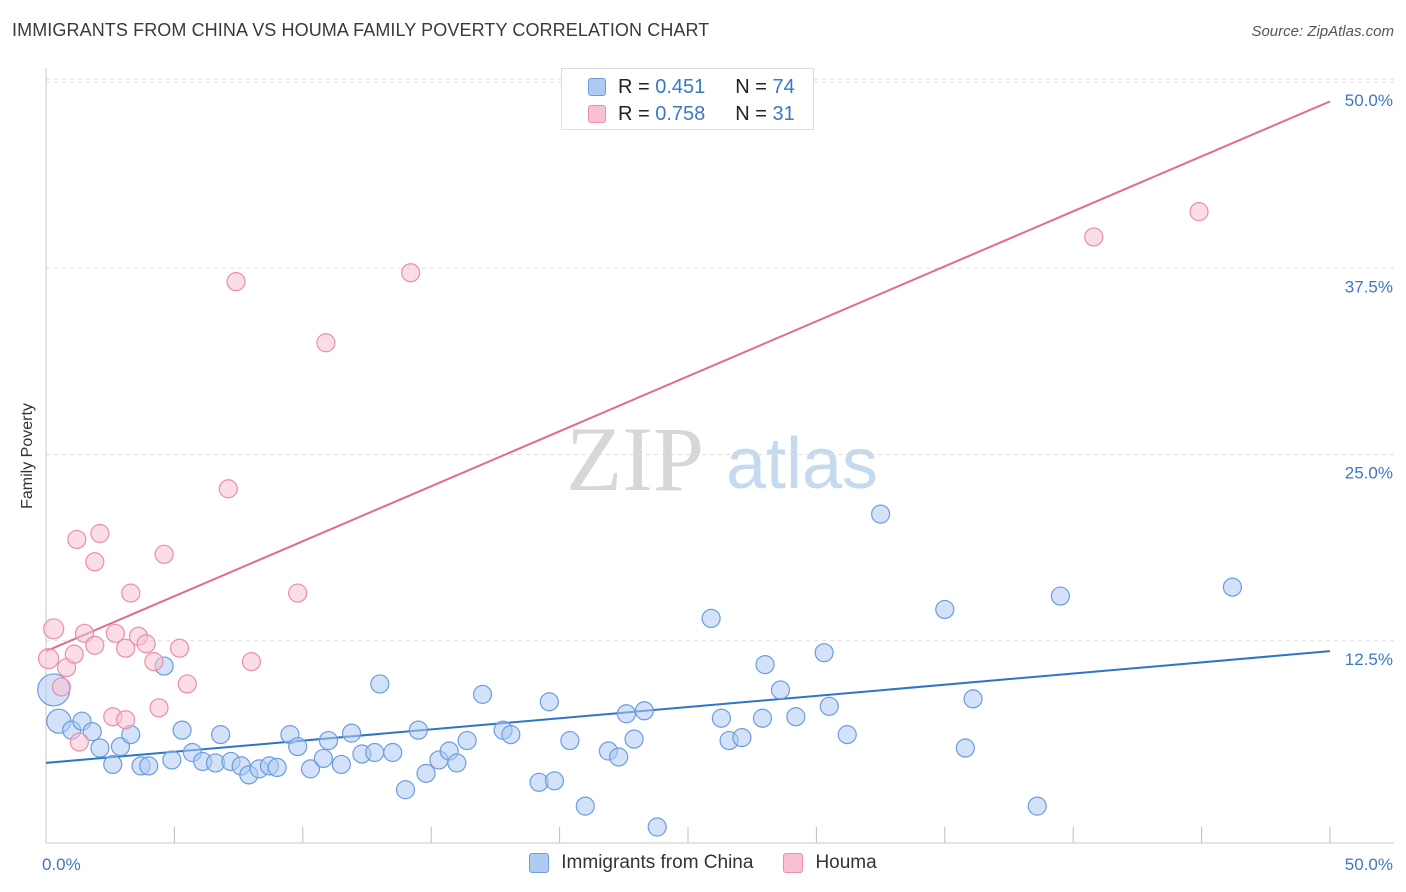  What do you see at coordinates (61, 864) in the screenshot?
I see `x-tick-label: 0.0%` at bounding box center [61, 864].